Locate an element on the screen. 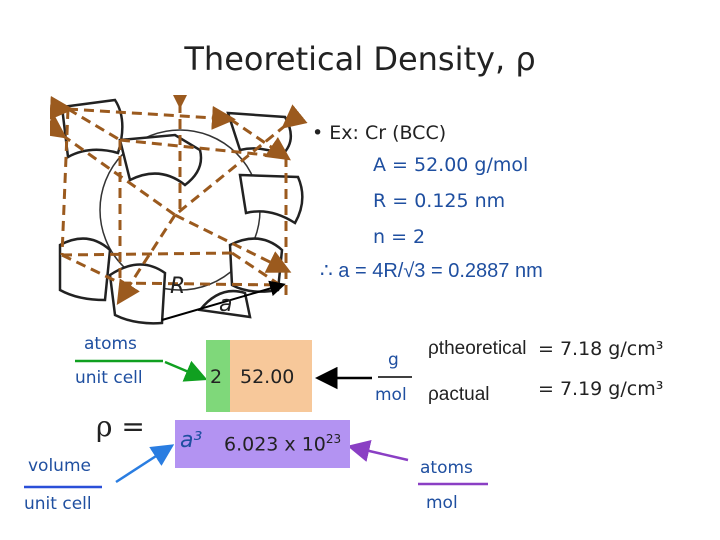 The height and width of the screenshot is (540, 720). rho-actual: ρactual is located at coordinates (459, 394).